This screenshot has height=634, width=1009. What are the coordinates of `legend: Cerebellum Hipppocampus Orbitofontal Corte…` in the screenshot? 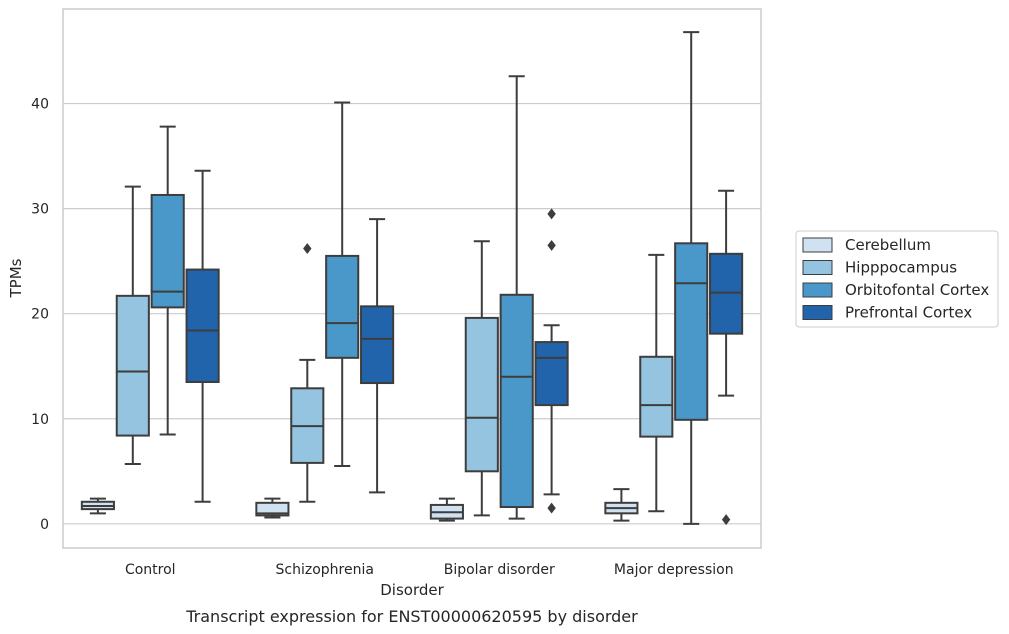 It's located at (897, 279).